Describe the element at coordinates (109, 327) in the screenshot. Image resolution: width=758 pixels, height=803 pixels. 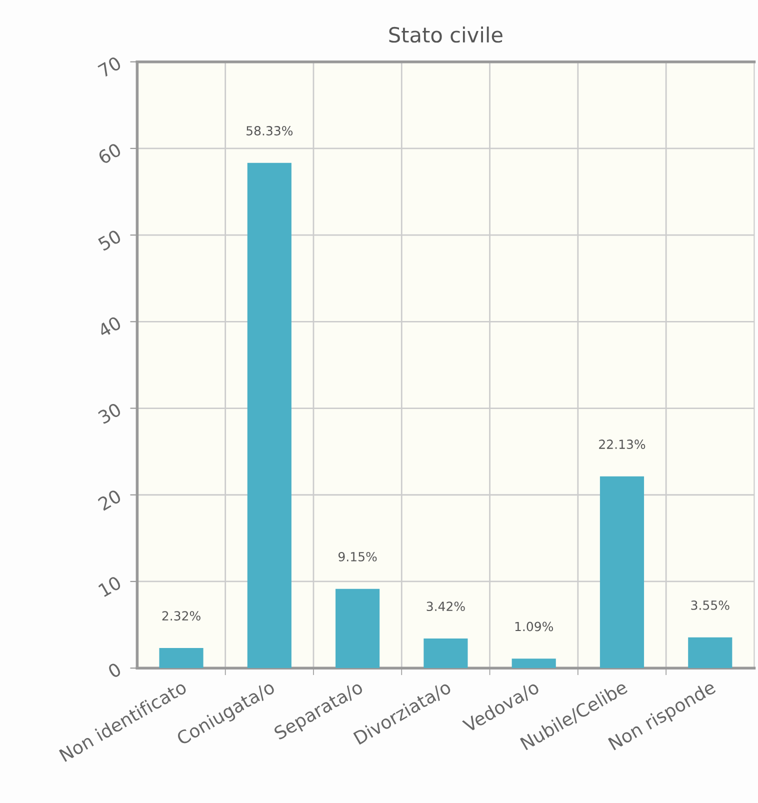
I see `y-tick-label: 40` at that location.